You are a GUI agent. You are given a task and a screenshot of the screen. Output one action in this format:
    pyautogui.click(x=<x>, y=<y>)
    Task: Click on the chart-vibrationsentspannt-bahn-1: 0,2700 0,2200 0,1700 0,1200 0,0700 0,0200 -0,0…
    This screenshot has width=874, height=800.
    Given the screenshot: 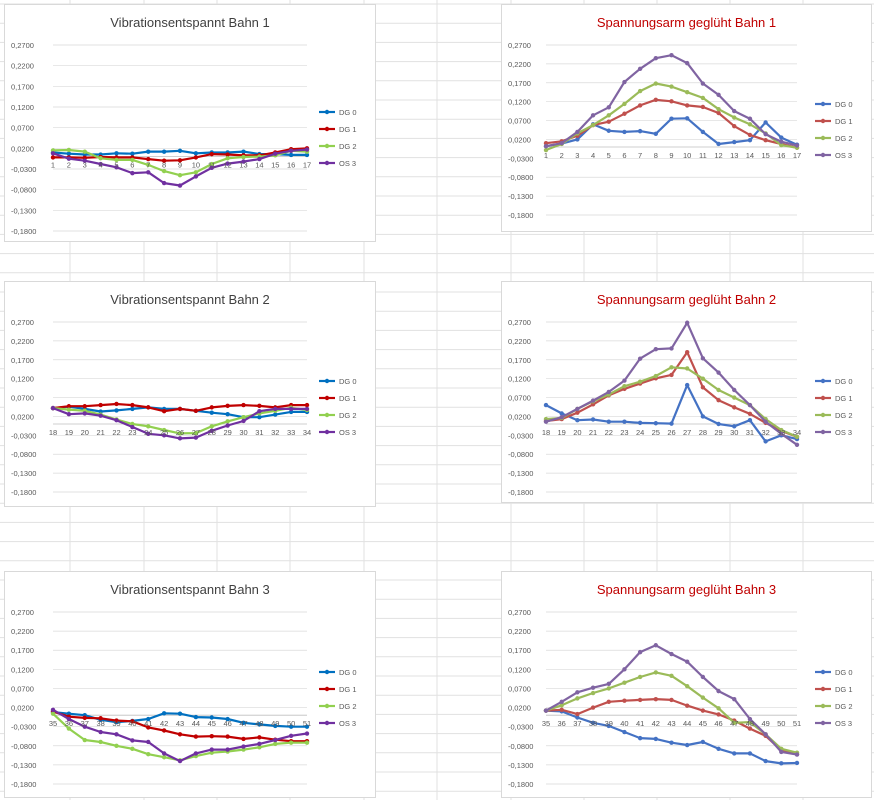 What is the action you would take?
    pyautogui.click(x=190, y=123)
    